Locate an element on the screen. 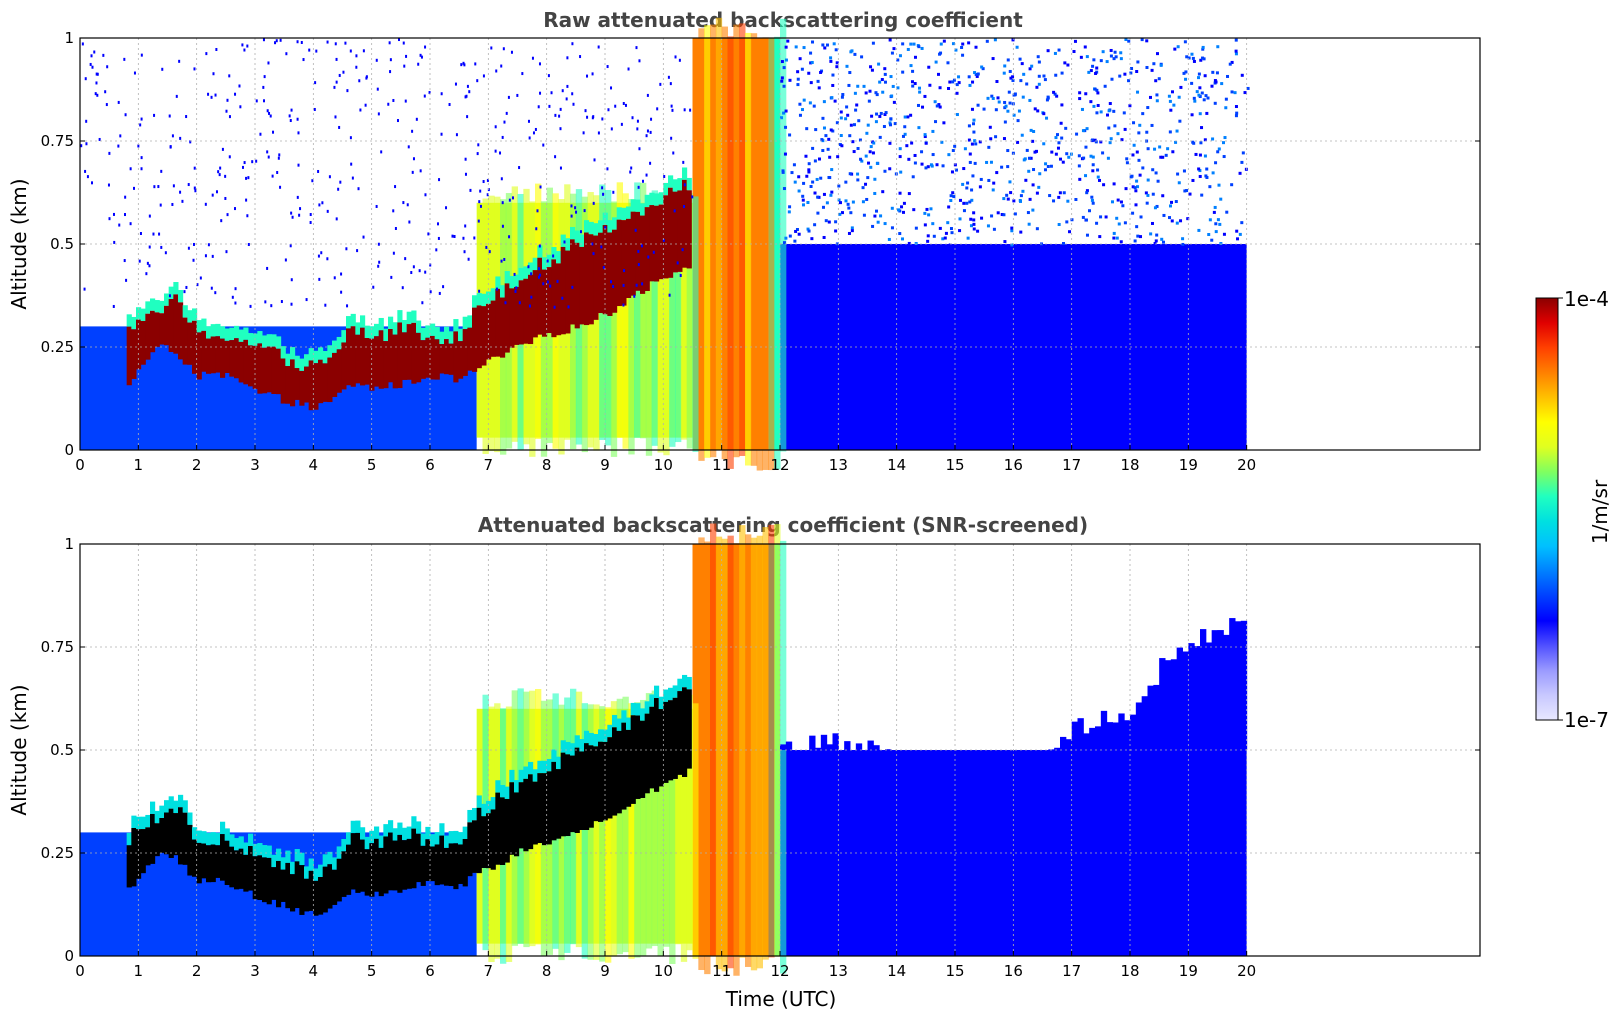 The height and width of the screenshot is (1020, 1621). x-tick-label: 7 is located at coordinates (489, 465).